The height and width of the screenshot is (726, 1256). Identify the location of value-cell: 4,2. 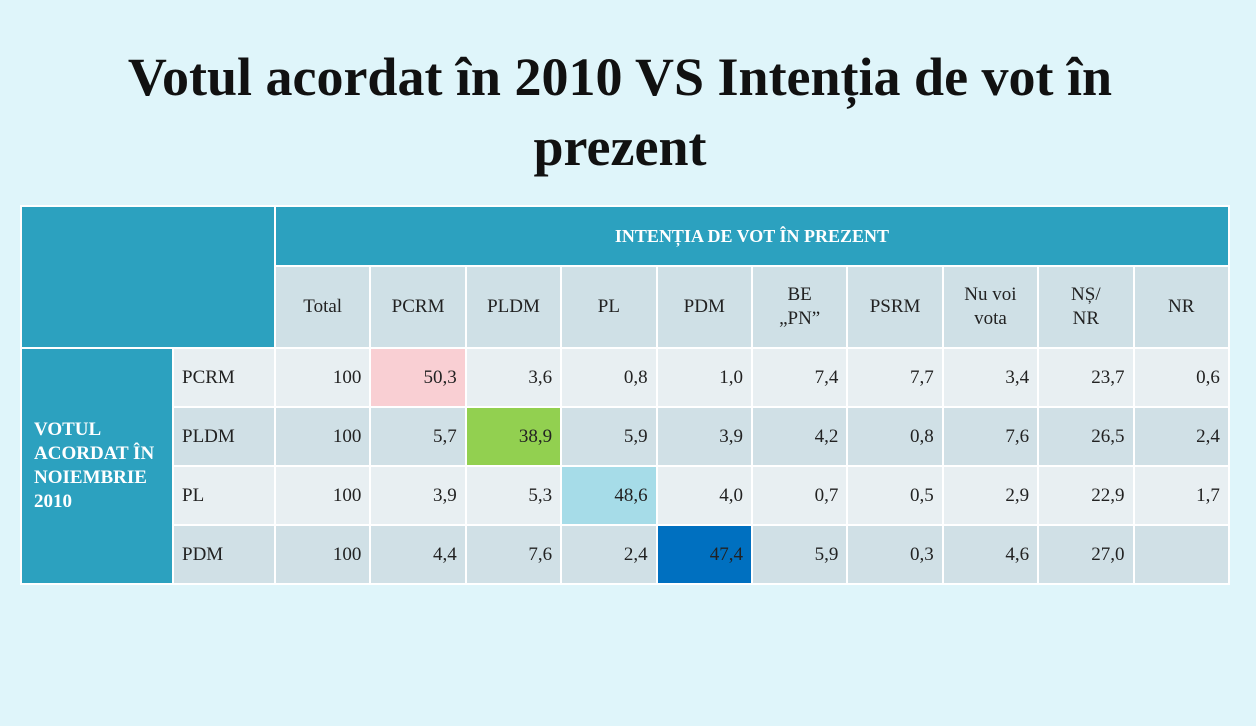
(799, 436).